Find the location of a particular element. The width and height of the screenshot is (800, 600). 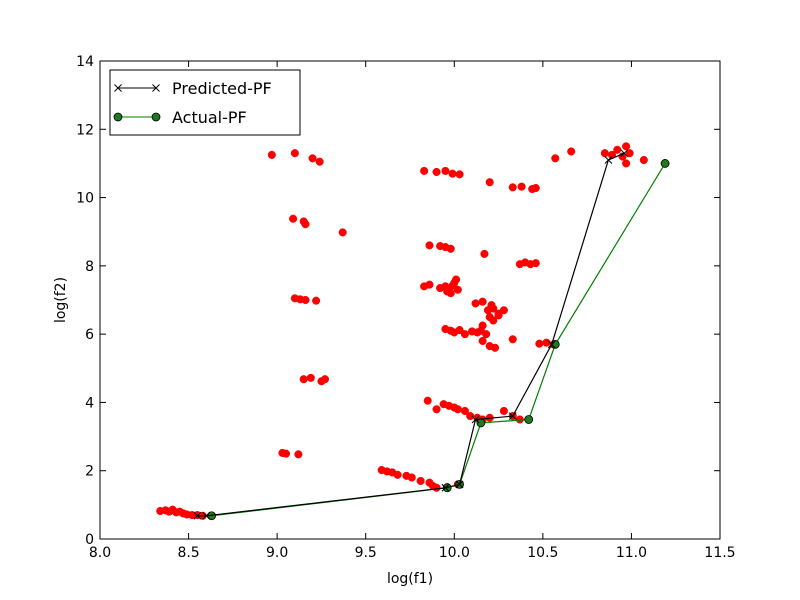

legend: Predicted-PF Actual-PF is located at coordinates (205, 102).